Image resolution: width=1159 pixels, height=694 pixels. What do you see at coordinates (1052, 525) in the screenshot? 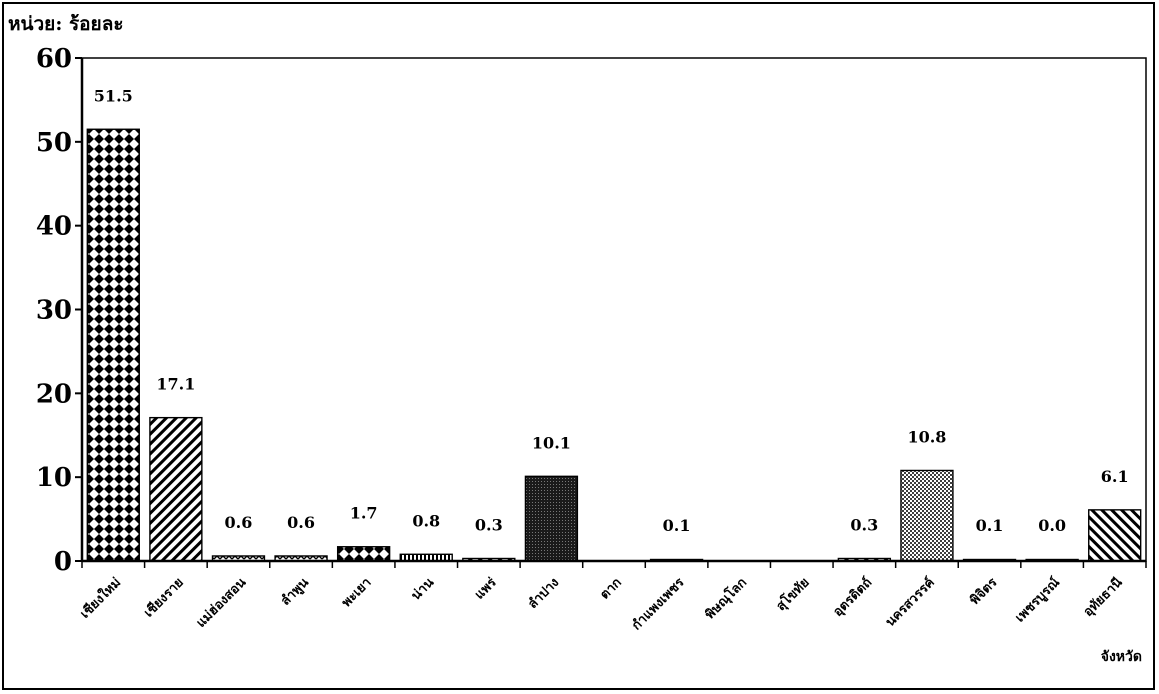
I see `data-label: 0.0` at bounding box center [1052, 525].